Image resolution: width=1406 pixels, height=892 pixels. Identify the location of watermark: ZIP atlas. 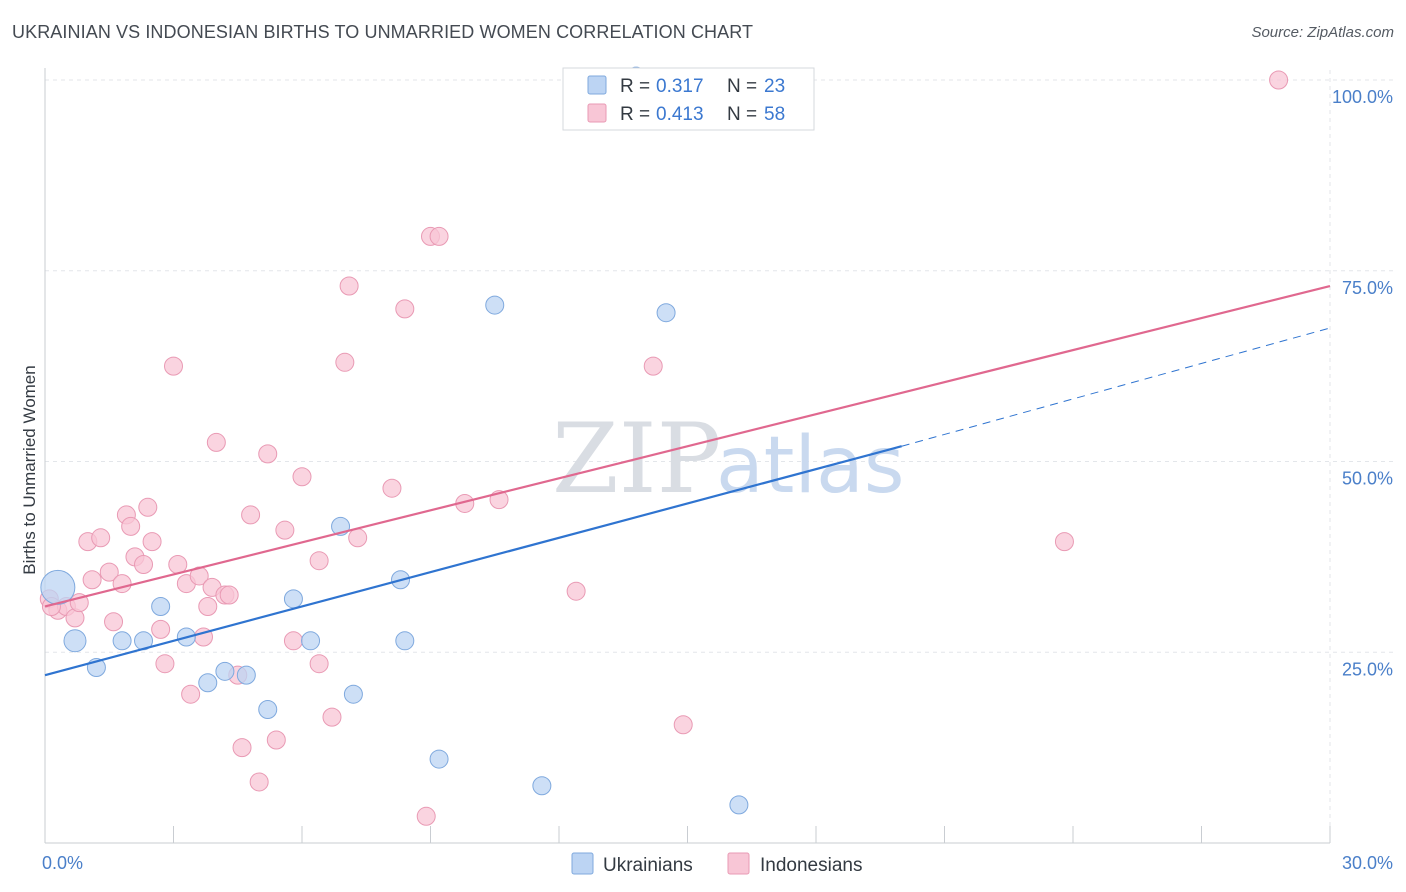
(728, 459).